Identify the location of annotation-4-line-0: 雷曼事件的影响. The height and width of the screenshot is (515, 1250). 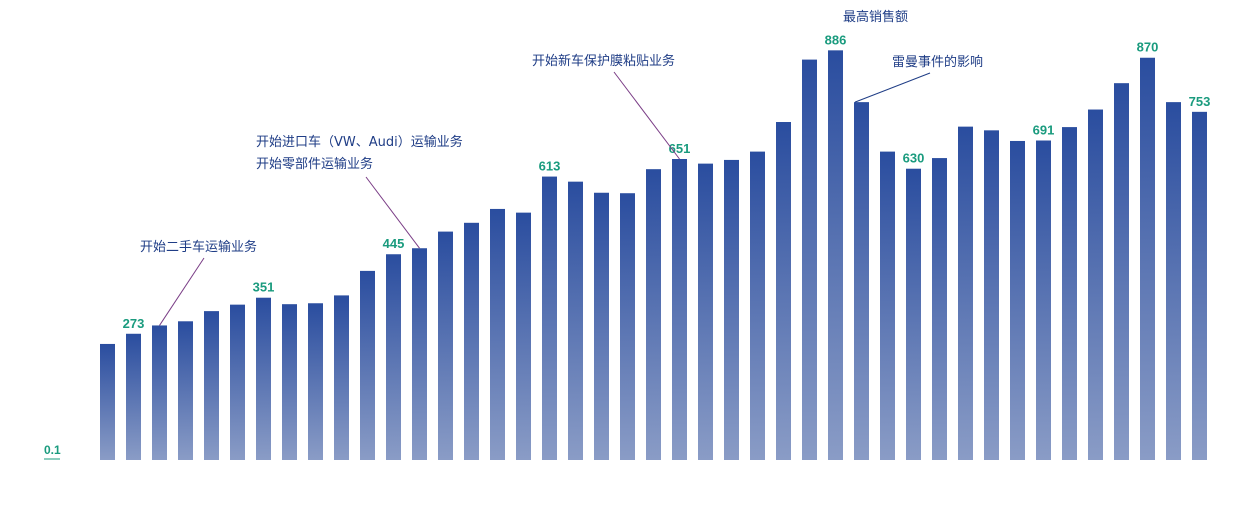
(937, 62).